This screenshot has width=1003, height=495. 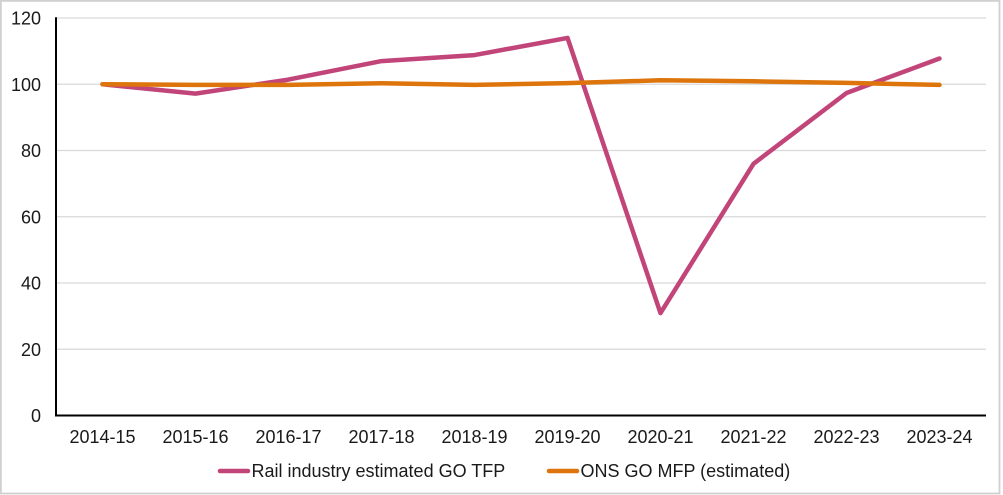 I want to click on svg-text: 2019-20, so click(x=567, y=437).